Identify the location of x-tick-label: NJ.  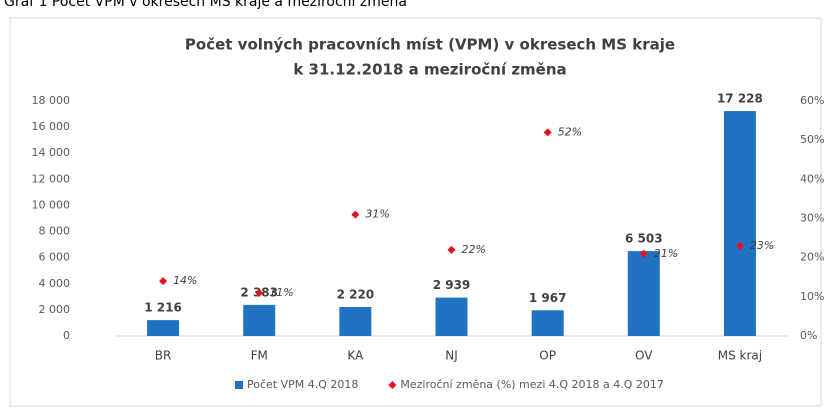
(451, 356).